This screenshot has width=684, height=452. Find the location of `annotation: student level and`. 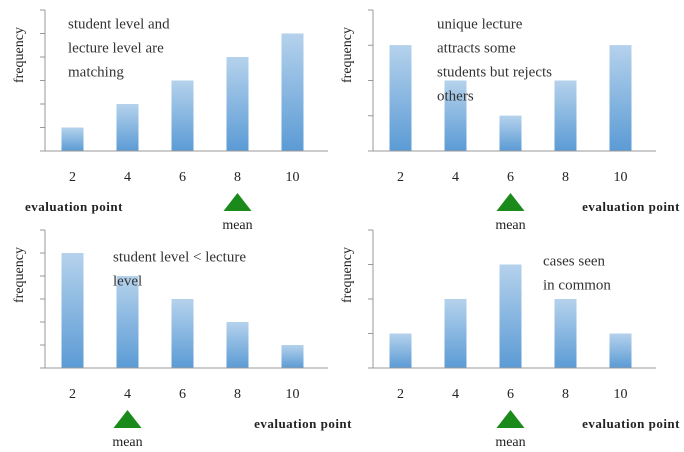

annotation: student level and is located at coordinates (119, 24).